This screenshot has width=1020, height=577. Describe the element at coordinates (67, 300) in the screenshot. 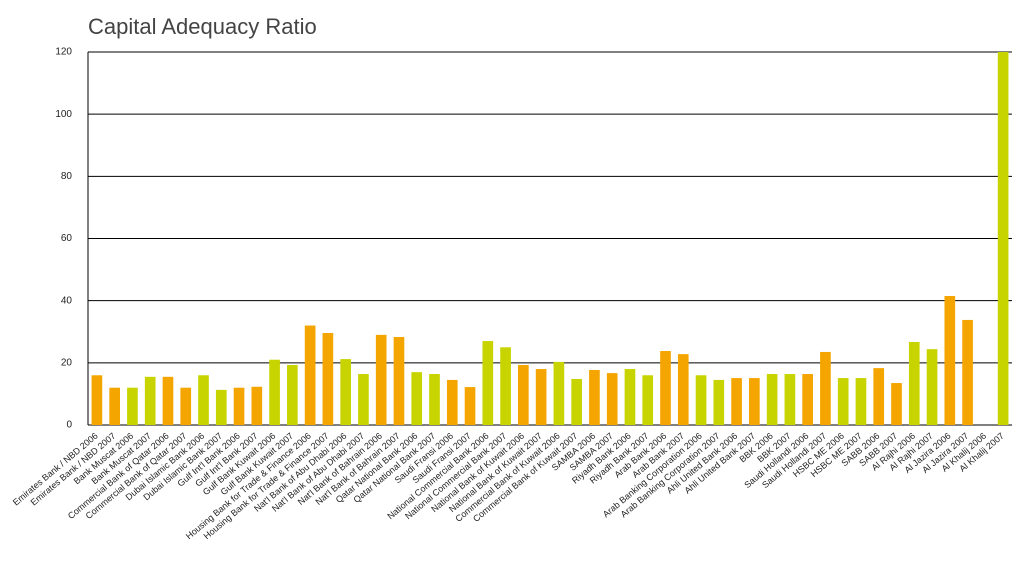

I see `y-tick-label: 40` at that location.